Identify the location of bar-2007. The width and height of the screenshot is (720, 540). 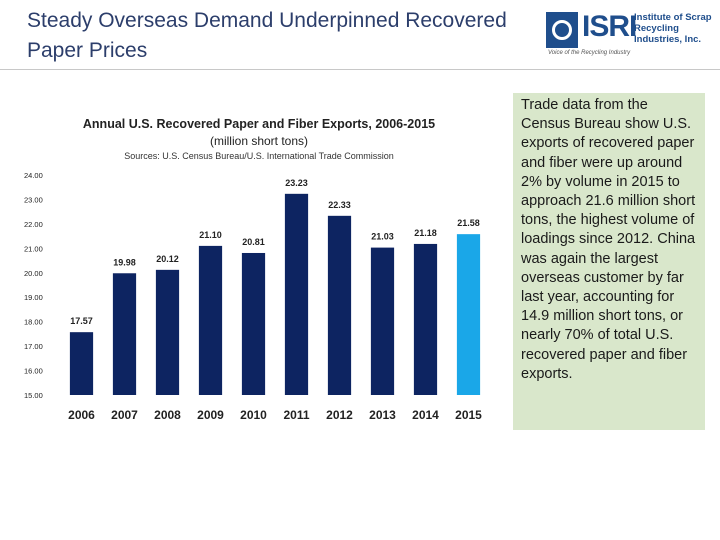
(124, 334).